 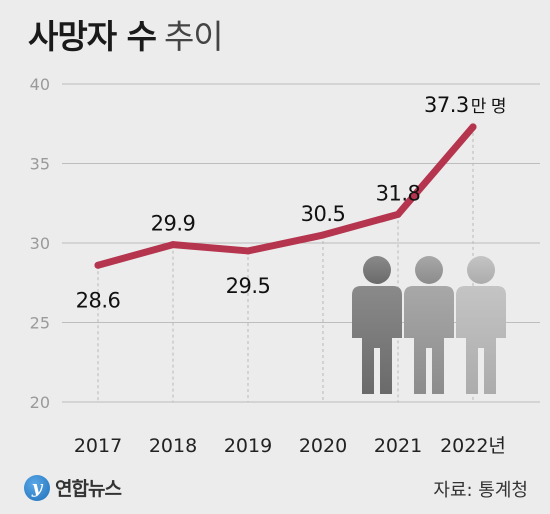 I want to click on data-label-value: 37.3, so click(x=446, y=105).